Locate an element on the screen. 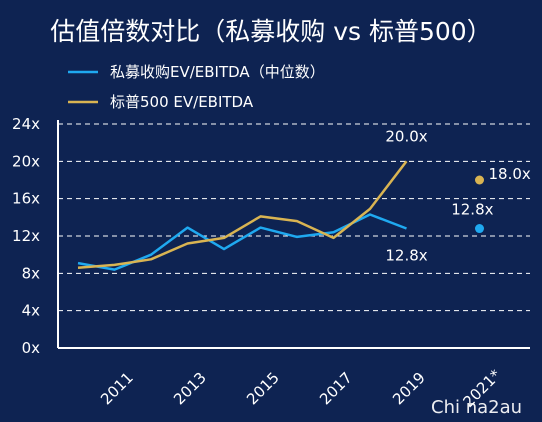 The width and height of the screenshot is (542, 422). y-tick-label: 12x is located at coordinates (26, 236).